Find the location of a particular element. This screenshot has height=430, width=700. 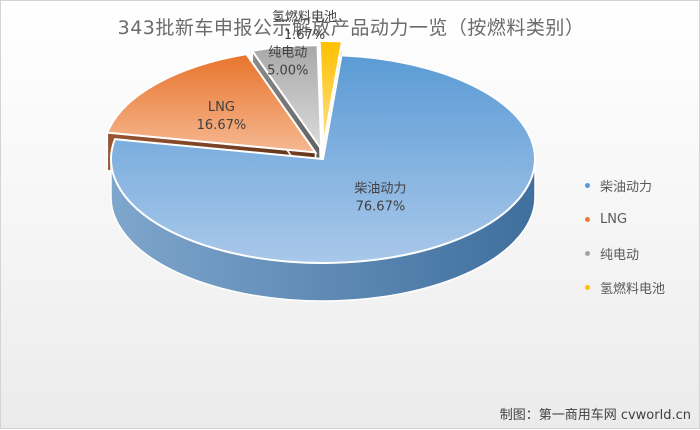

legend-label: LNG is located at coordinates (614, 219).